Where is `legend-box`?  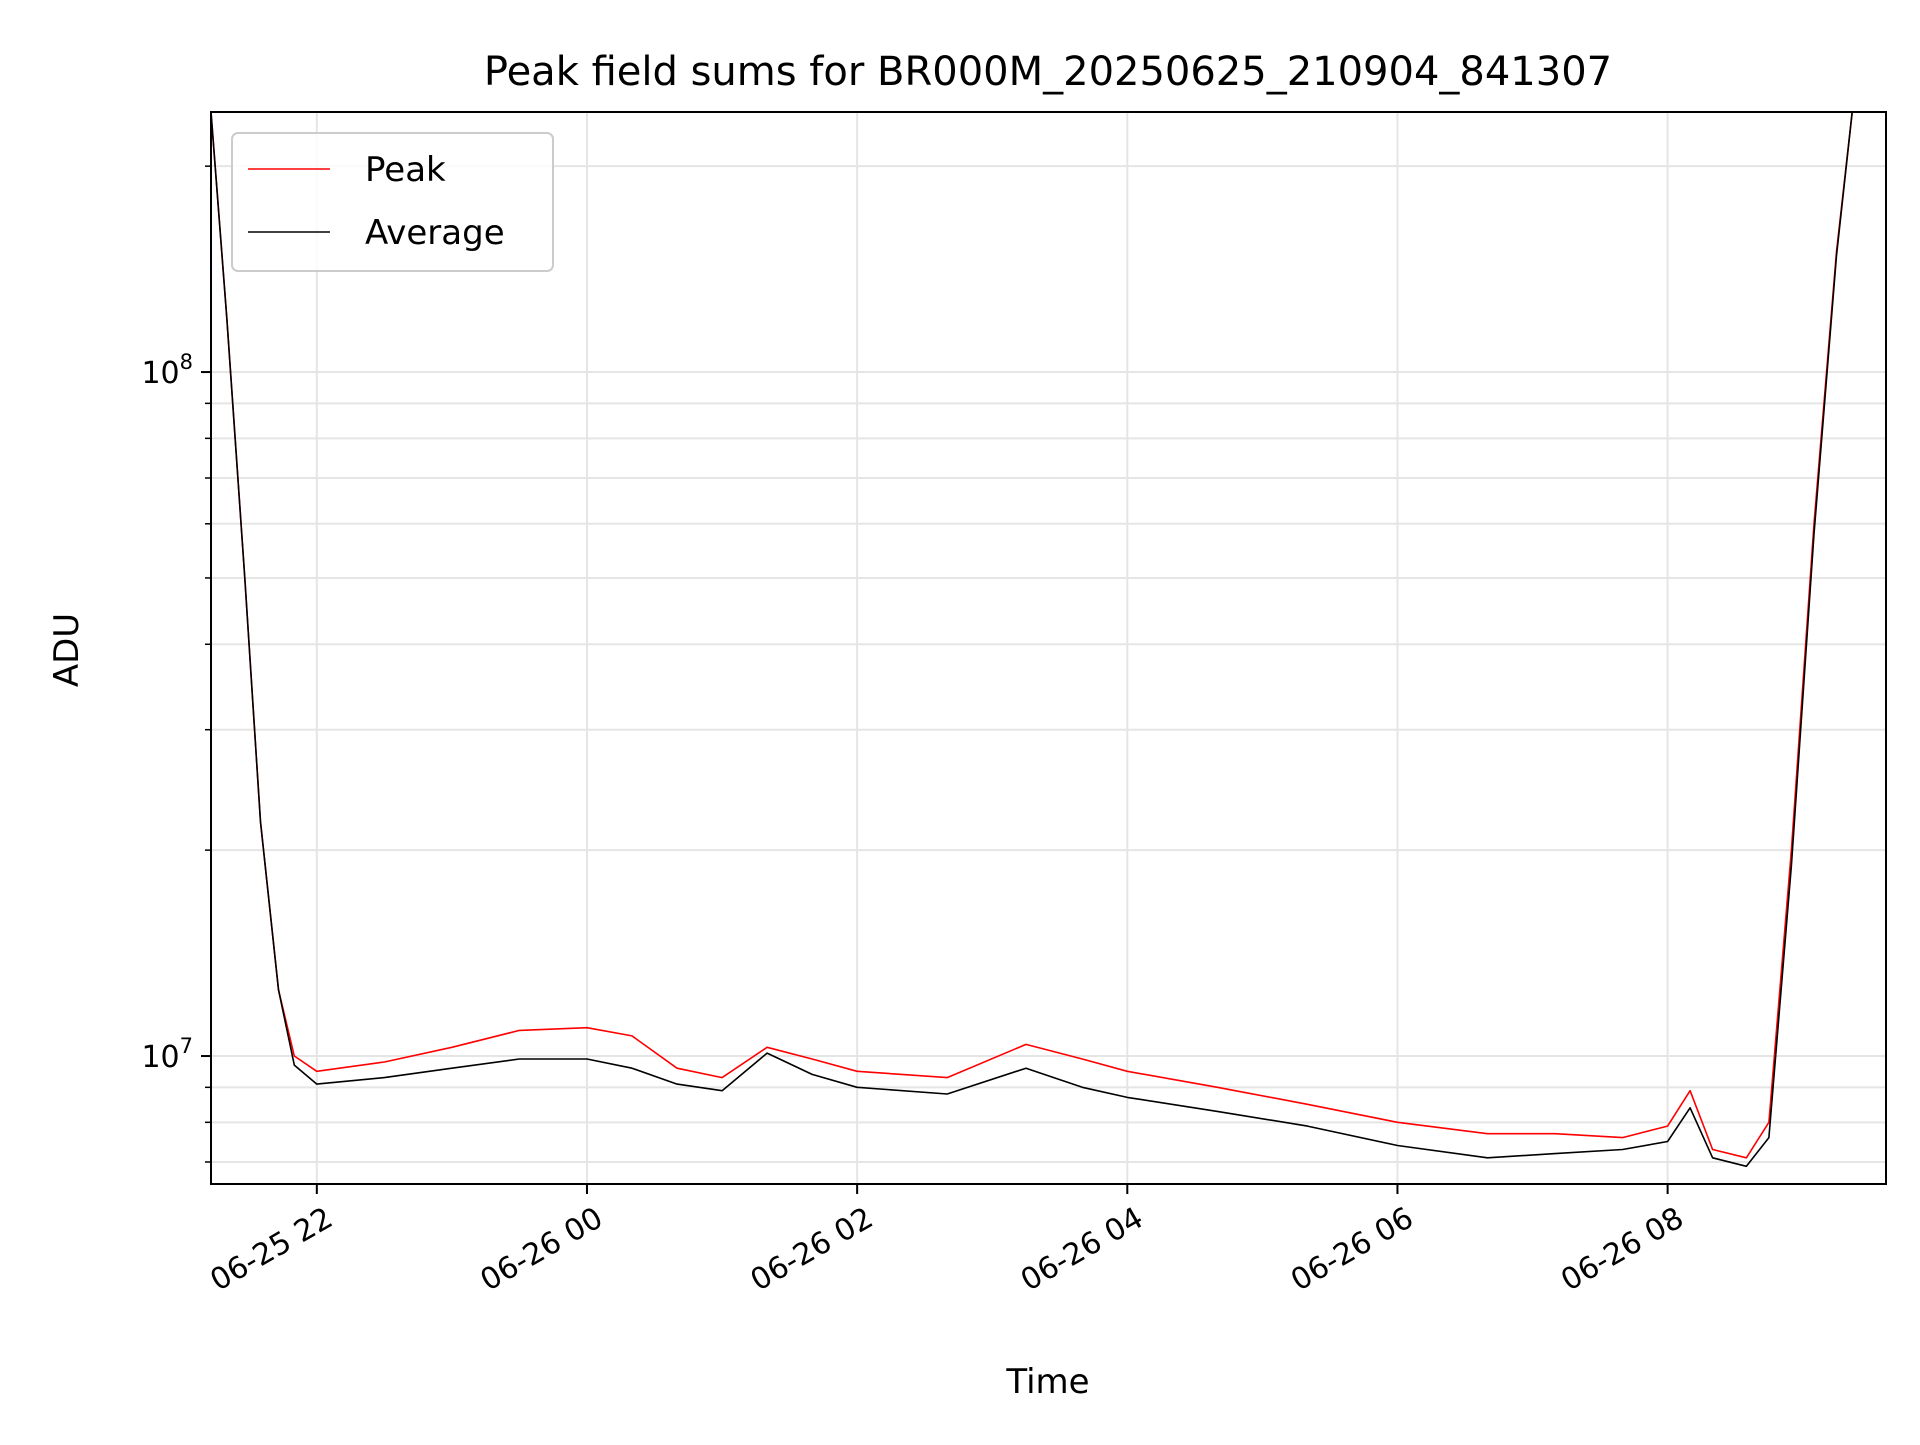
legend-box is located at coordinates (392, 202).